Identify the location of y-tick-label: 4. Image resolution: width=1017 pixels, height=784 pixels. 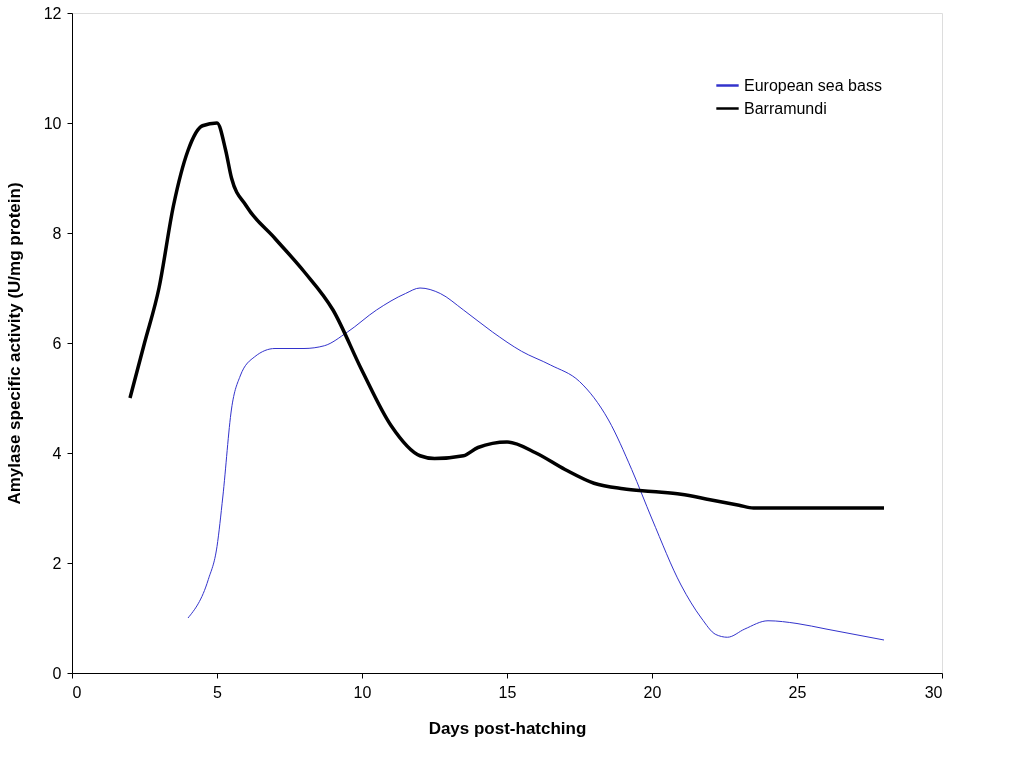
(57, 453).